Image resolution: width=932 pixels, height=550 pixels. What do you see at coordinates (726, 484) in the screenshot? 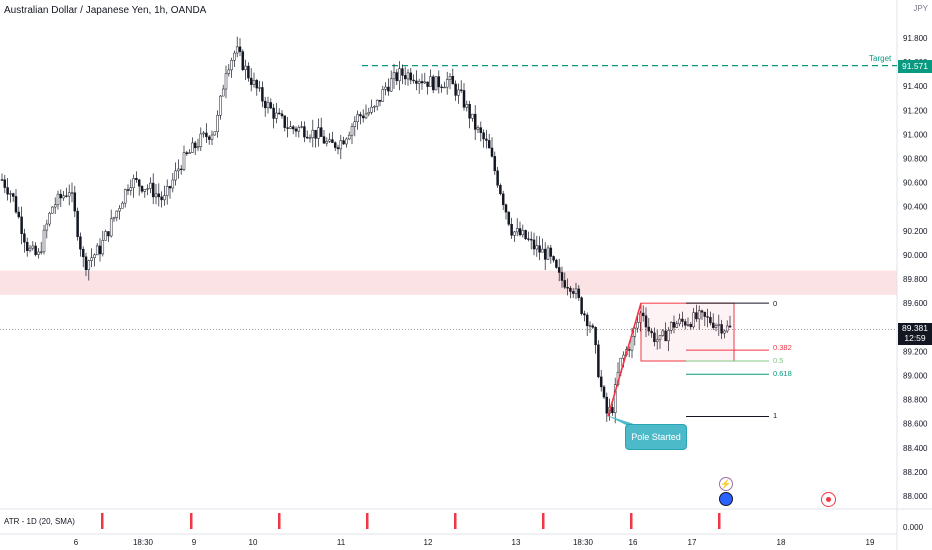
I see `lightning-icon: ⚡` at bounding box center [726, 484].